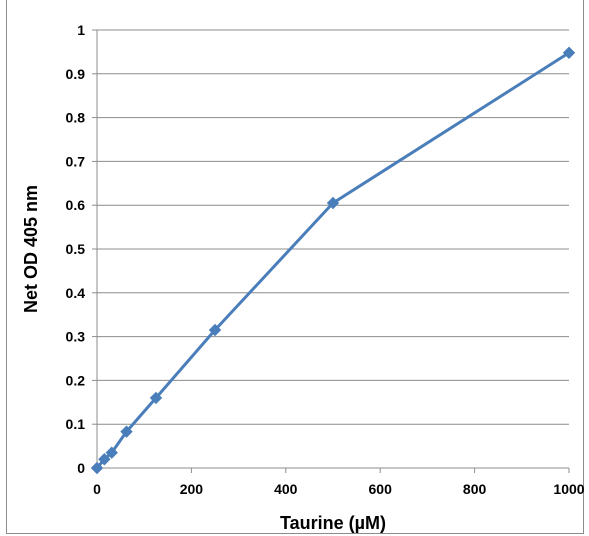  I want to click on x-axis-title: Taurine (µM), so click(333, 523).